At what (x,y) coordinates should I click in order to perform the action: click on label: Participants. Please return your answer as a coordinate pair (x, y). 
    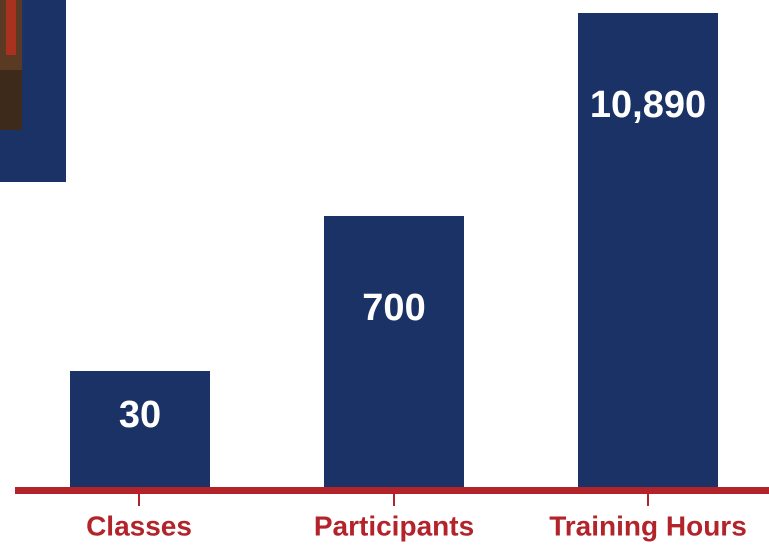
    Looking at the image, I should click on (394, 525).